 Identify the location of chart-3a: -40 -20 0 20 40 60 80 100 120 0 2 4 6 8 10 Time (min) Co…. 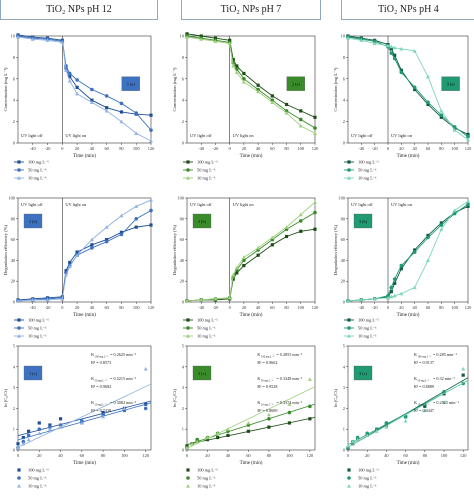
(402, 107).